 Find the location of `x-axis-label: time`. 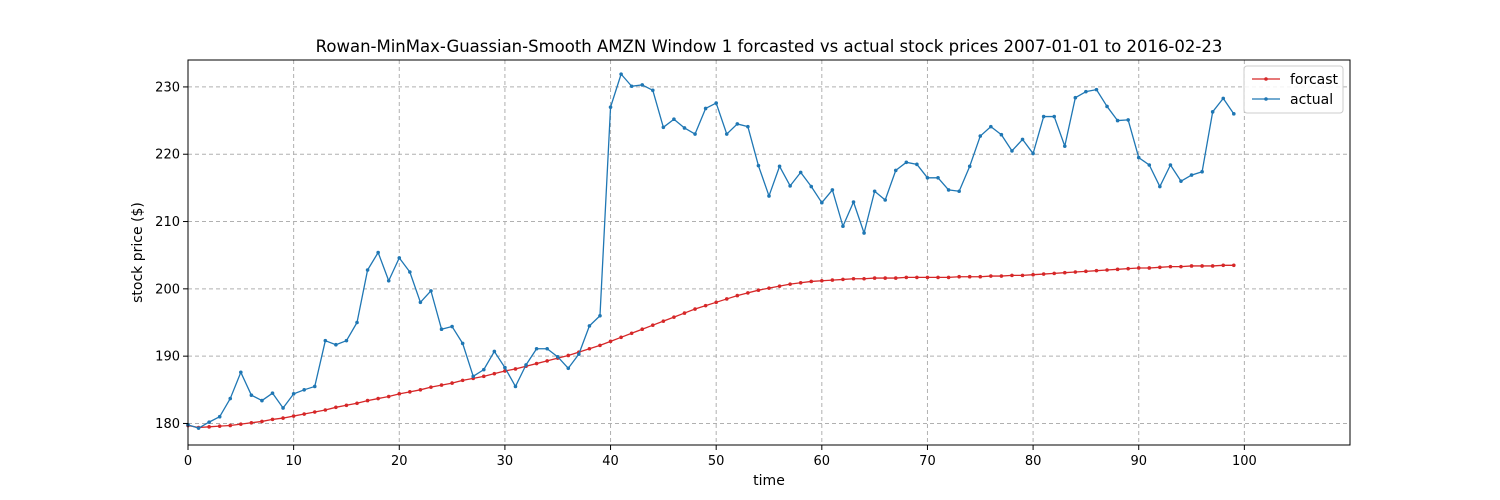

x-axis-label: time is located at coordinates (769, 481).